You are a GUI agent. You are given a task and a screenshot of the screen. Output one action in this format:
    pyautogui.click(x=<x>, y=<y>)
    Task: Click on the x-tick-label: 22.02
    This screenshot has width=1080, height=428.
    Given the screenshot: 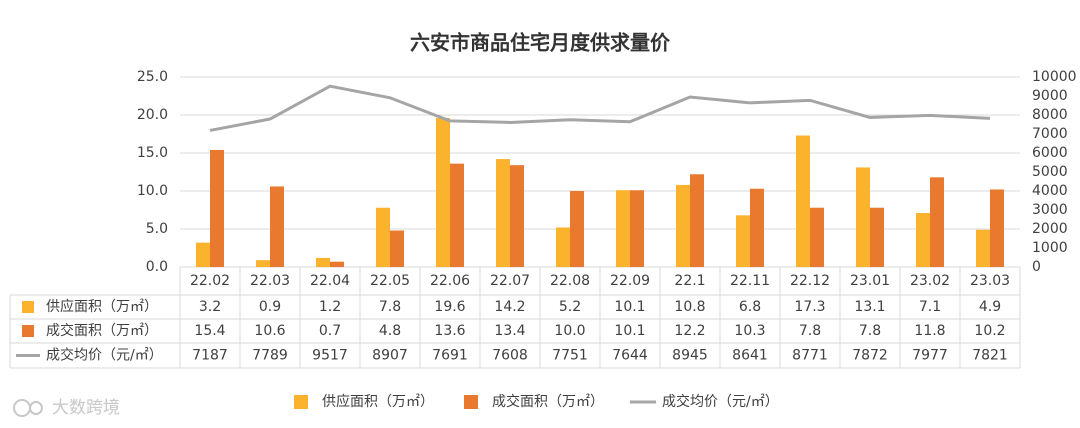 What is the action you would take?
    pyautogui.click(x=210, y=281)
    